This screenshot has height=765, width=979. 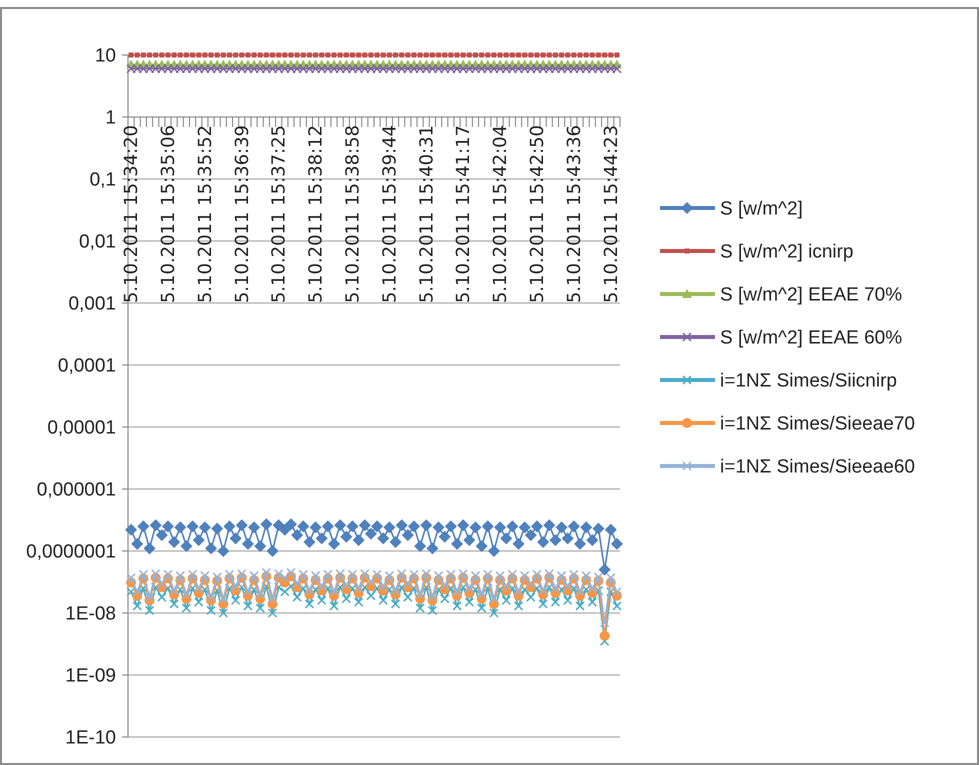 What do you see at coordinates (427, 214) in the screenshot?
I see `x-tick-label: 5.10.2011 15:40:31` at bounding box center [427, 214].